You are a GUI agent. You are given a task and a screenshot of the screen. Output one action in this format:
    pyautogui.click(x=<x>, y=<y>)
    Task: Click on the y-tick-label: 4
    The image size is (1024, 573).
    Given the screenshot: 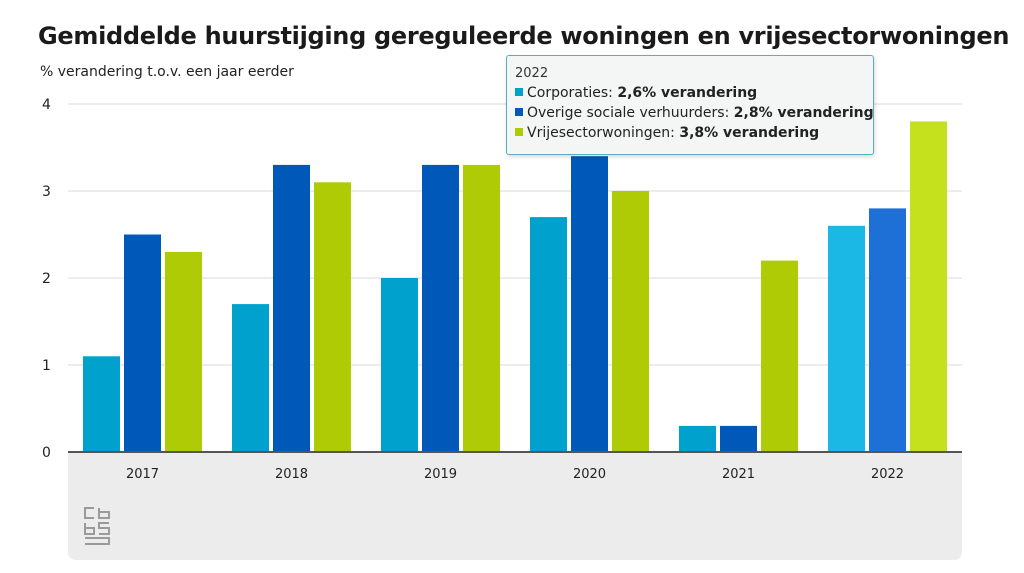 What is the action you would take?
    pyautogui.click(x=46, y=105)
    